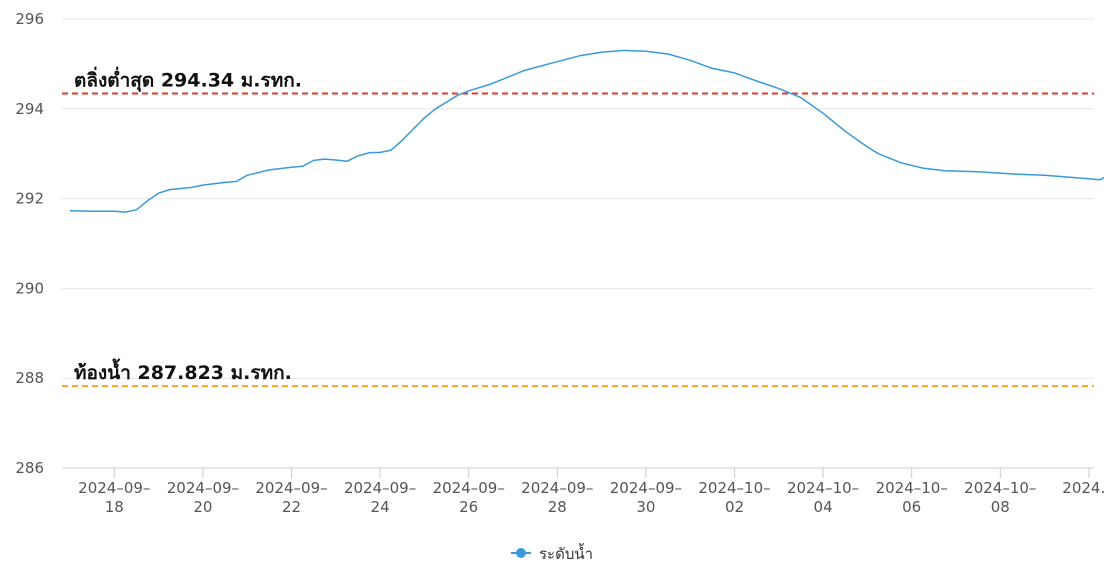  Describe the element at coordinates (29, 19) in the screenshot. I see `y-tick-label-296: 296` at that location.